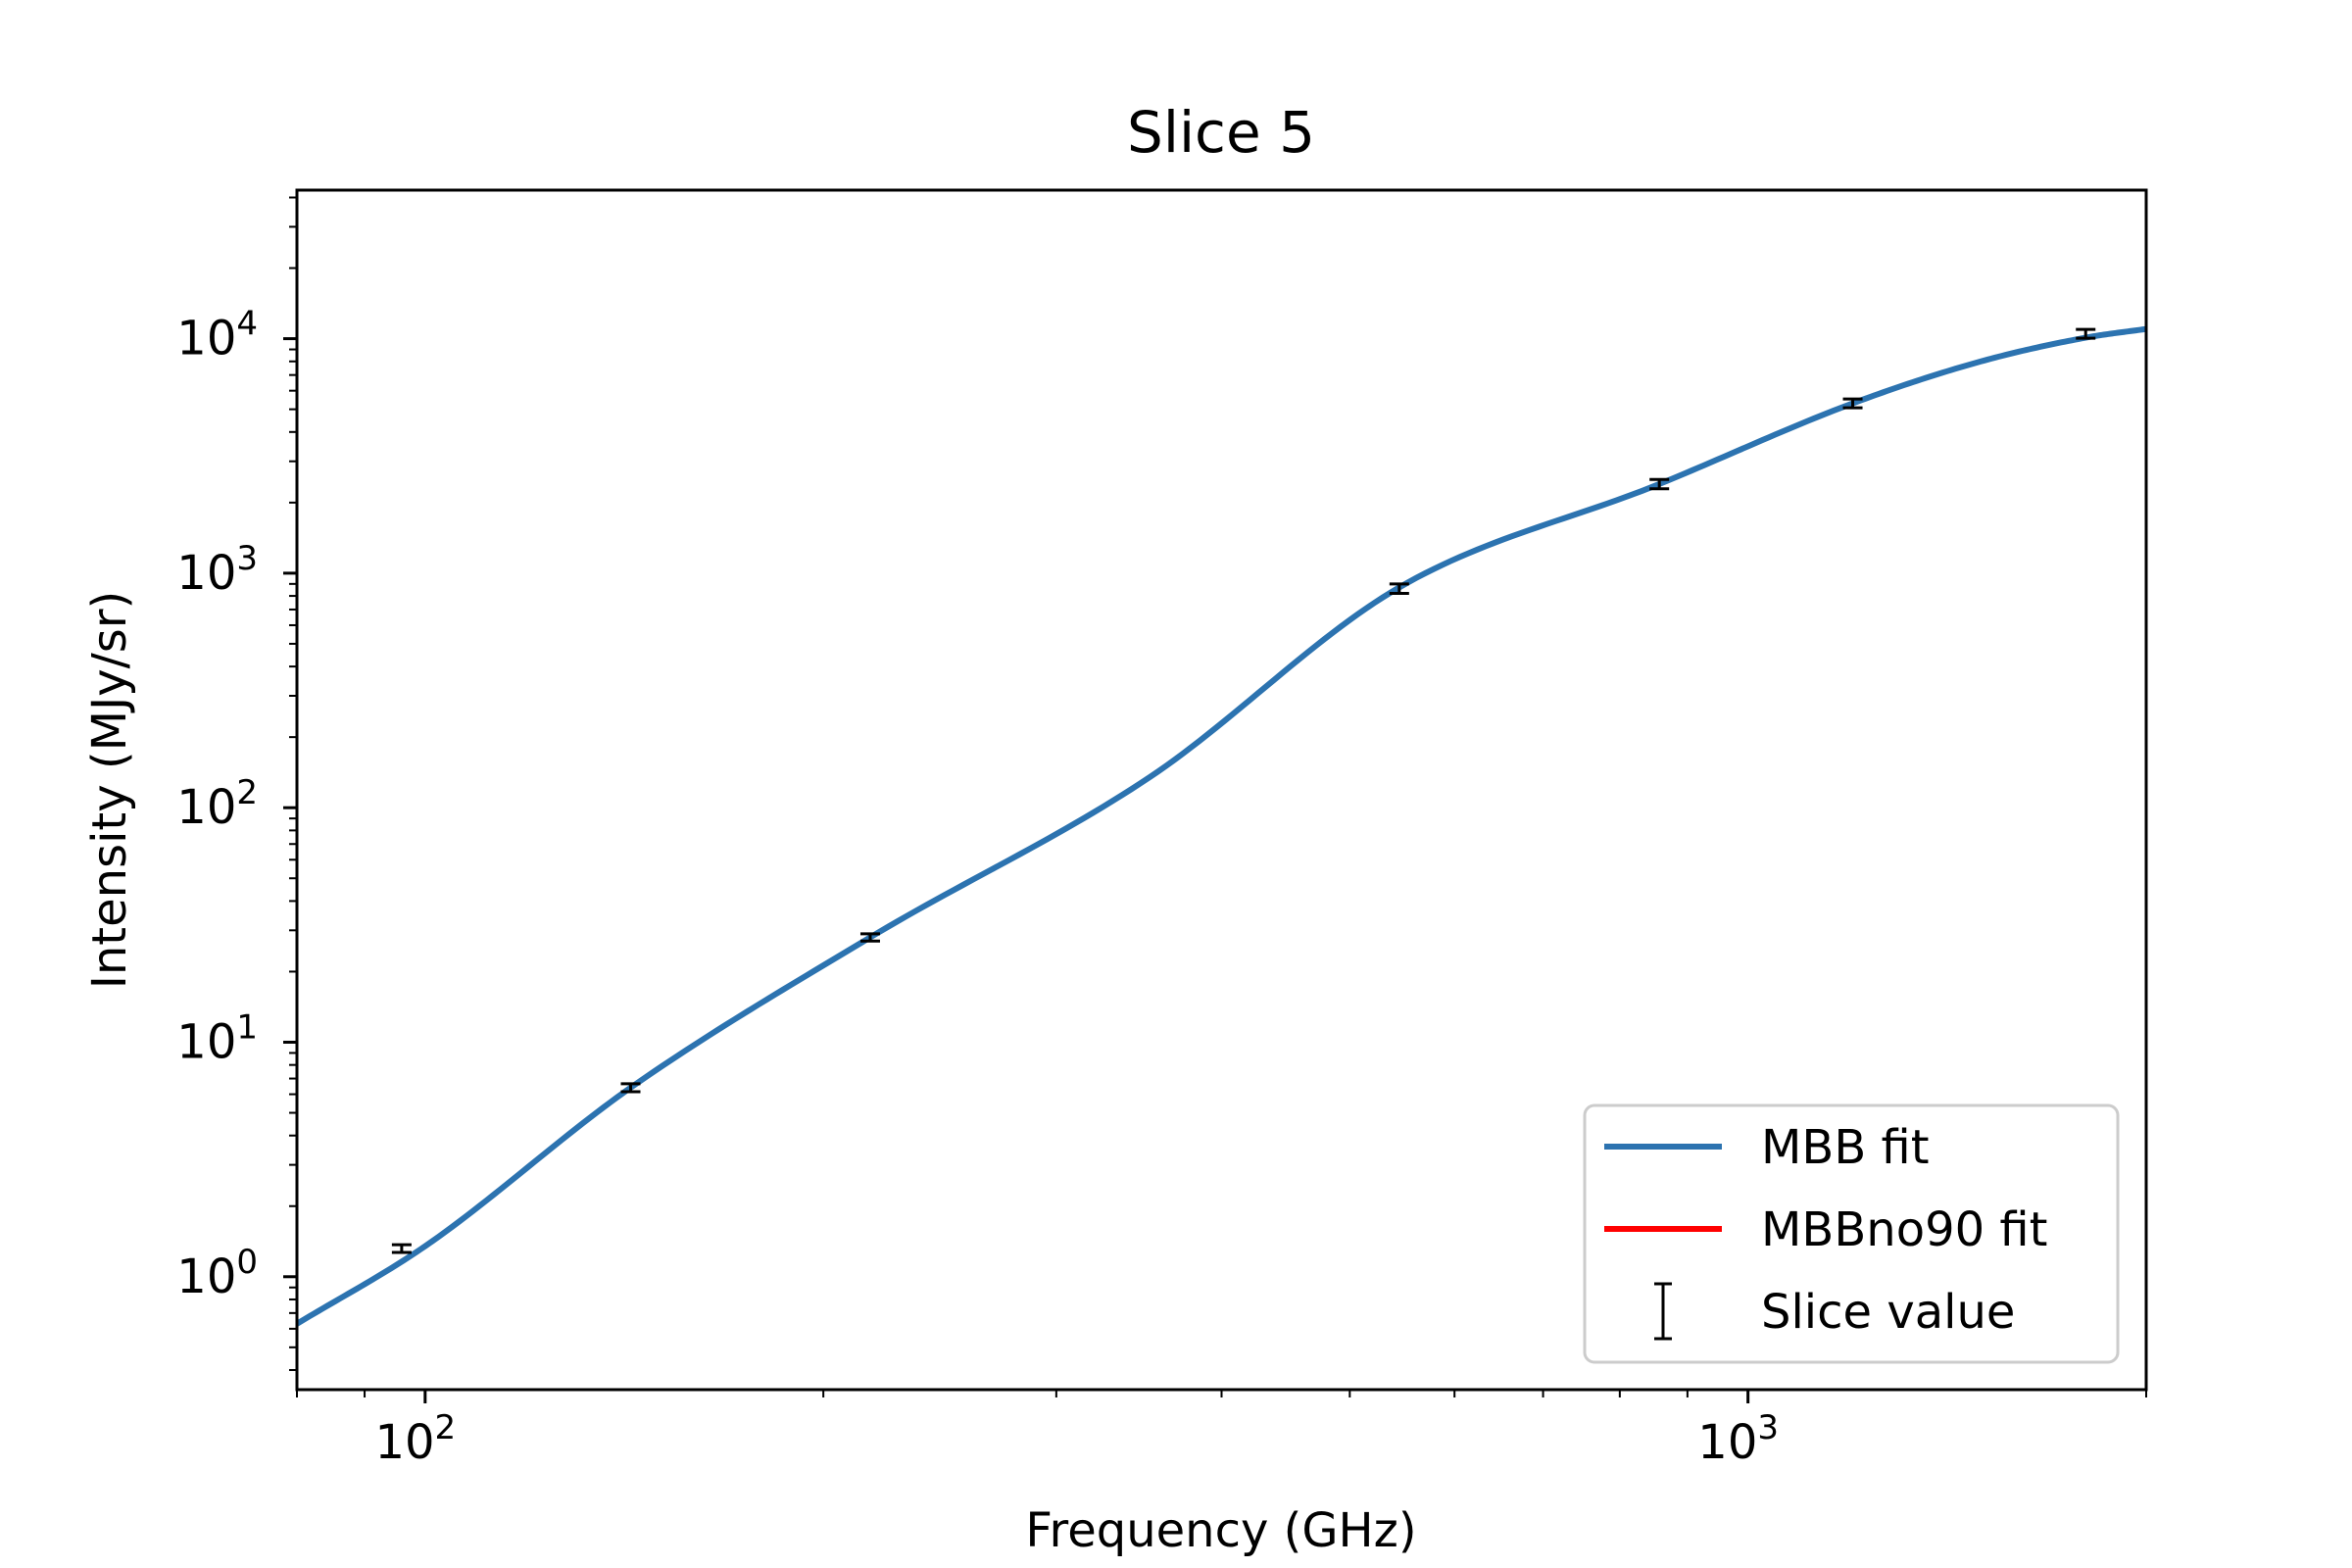 The height and width of the screenshot is (1568, 2352). I want to click on y-axis-label: Intensity (MJy/sr), so click(109, 790).